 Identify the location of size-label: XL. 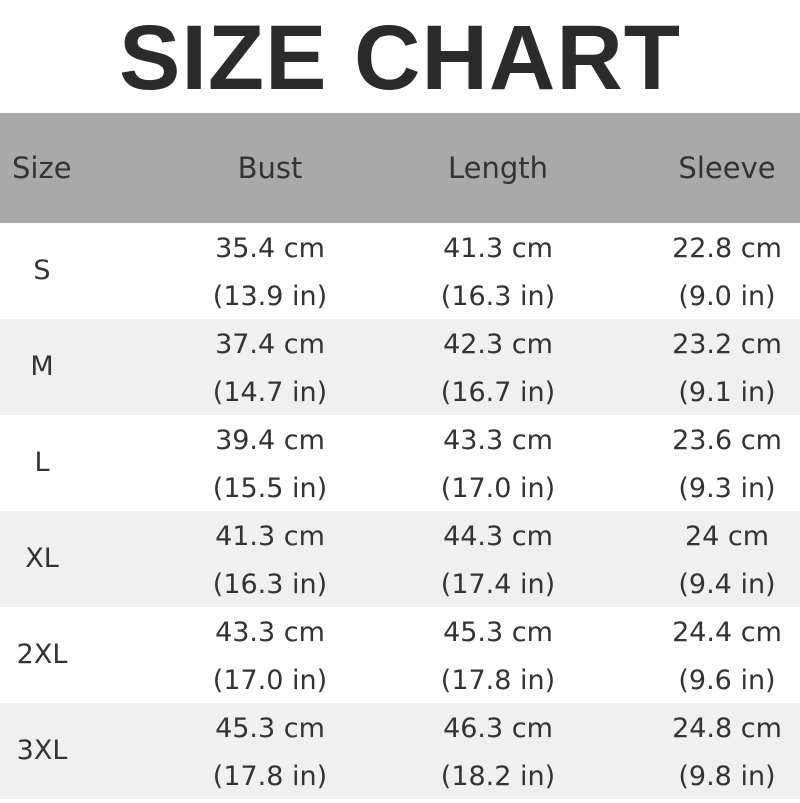
(42, 558).